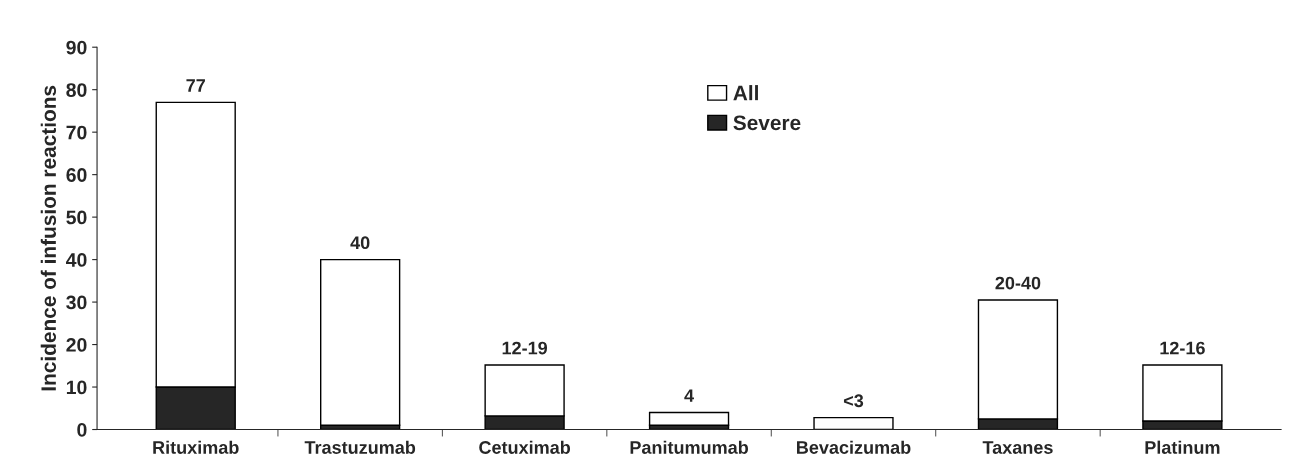 This screenshot has width=1294, height=472. What do you see at coordinates (525, 447) in the screenshot?
I see `x-tick-label: Cetuximab` at bounding box center [525, 447].